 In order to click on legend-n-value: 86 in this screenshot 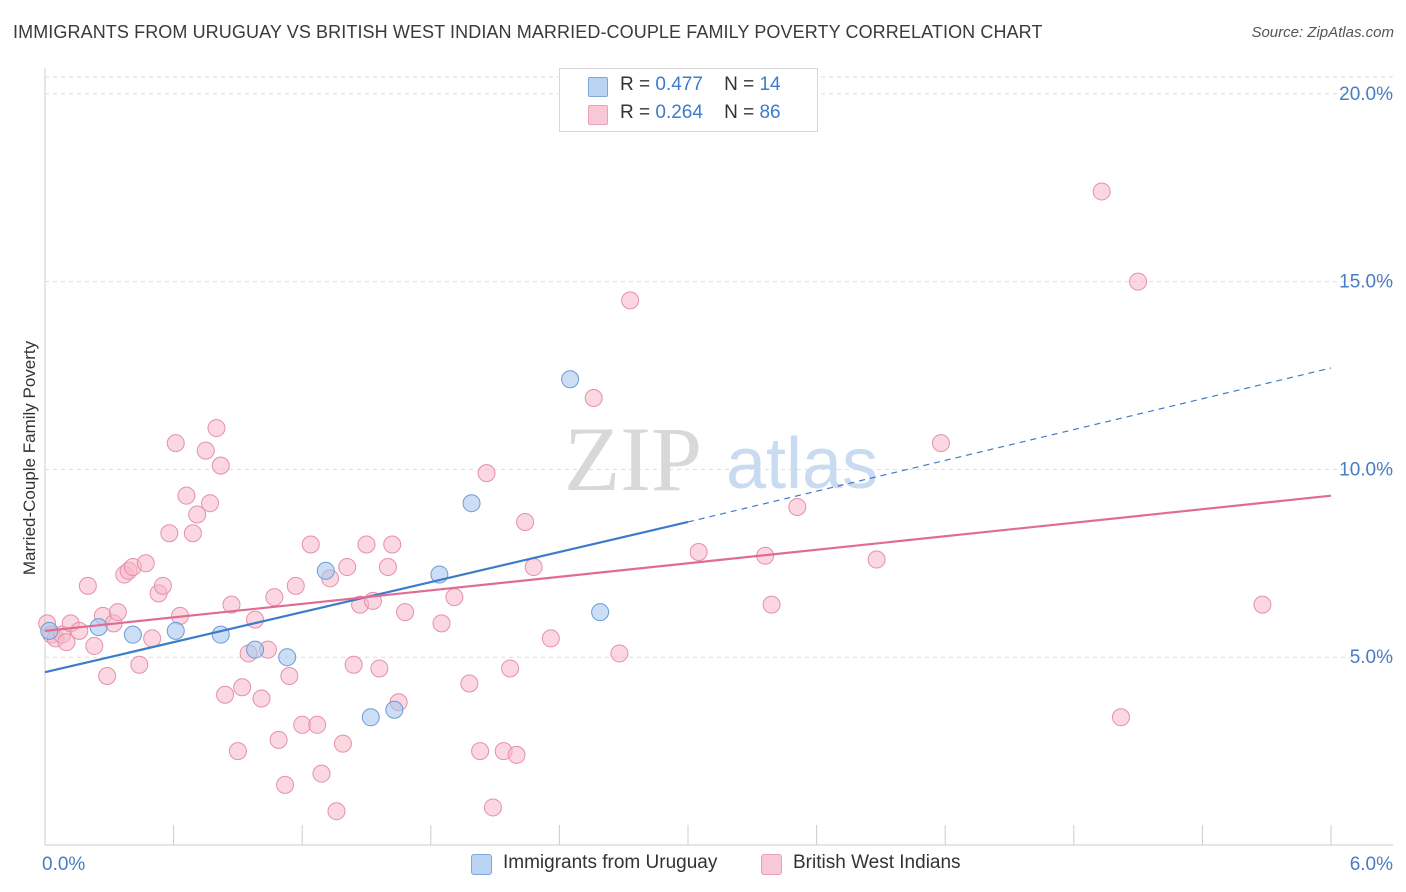, I will do `click(770, 112)`.